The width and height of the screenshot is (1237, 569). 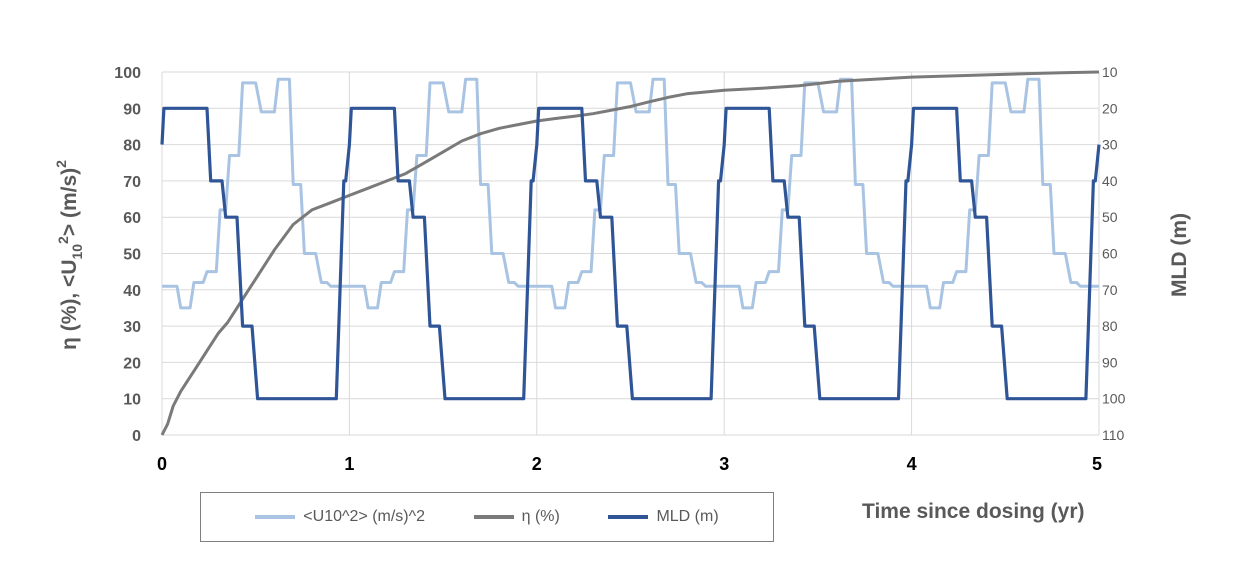 What do you see at coordinates (628, 517) in the screenshot?
I see `legend-swatch-mld` at bounding box center [628, 517].